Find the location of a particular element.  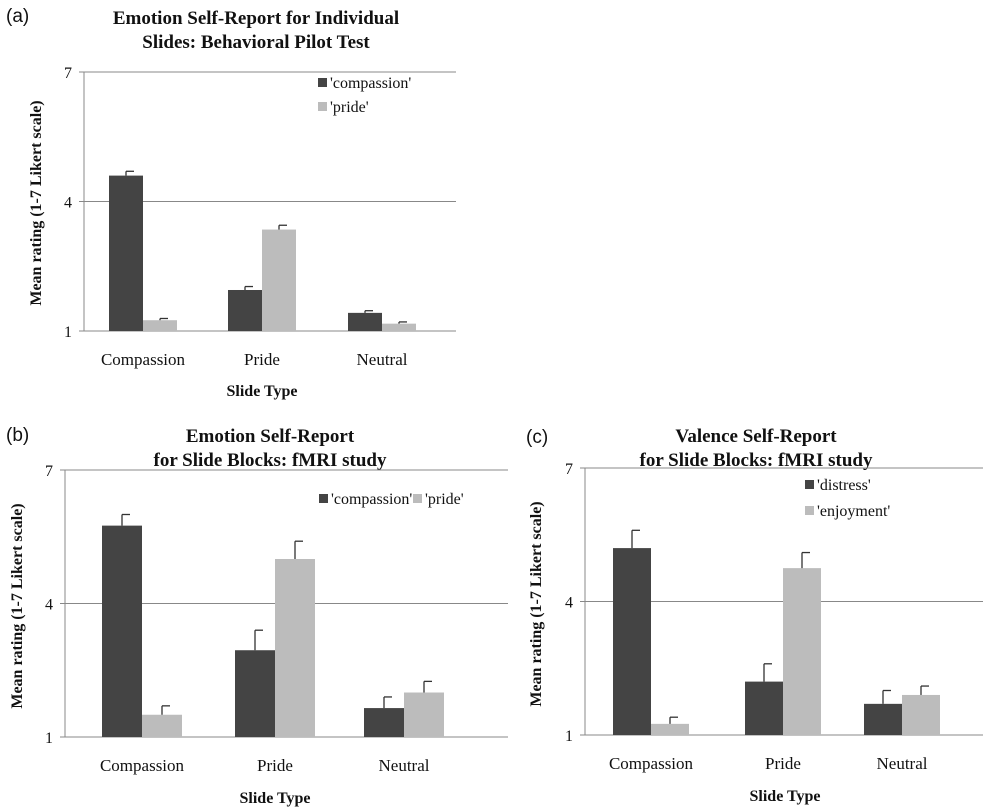

bar: 'pride' – Compassion: 1.5 is located at coordinates (162, 725).